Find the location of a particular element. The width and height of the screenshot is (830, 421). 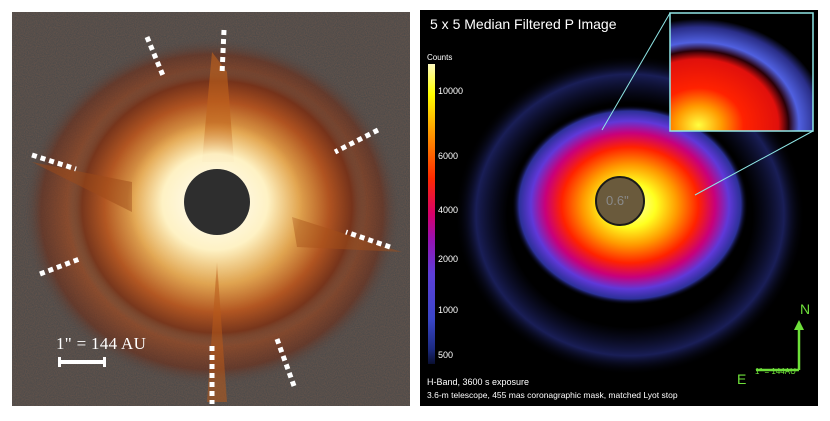

colorbar-tick: 500 is located at coordinates (446, 355).